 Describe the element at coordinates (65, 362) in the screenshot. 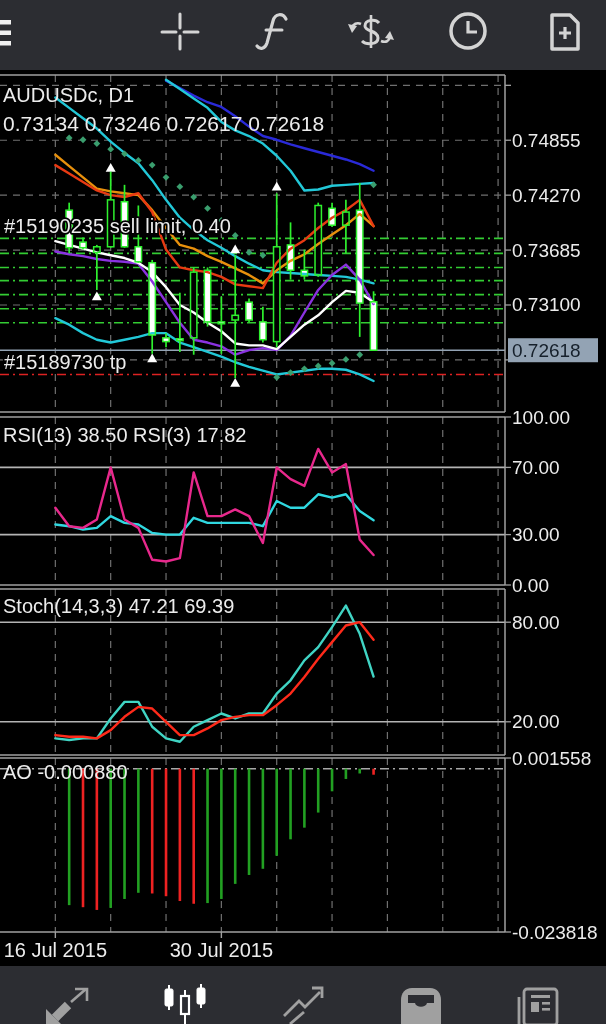

I see `ref-line-label: #15189730 tp` at that location.